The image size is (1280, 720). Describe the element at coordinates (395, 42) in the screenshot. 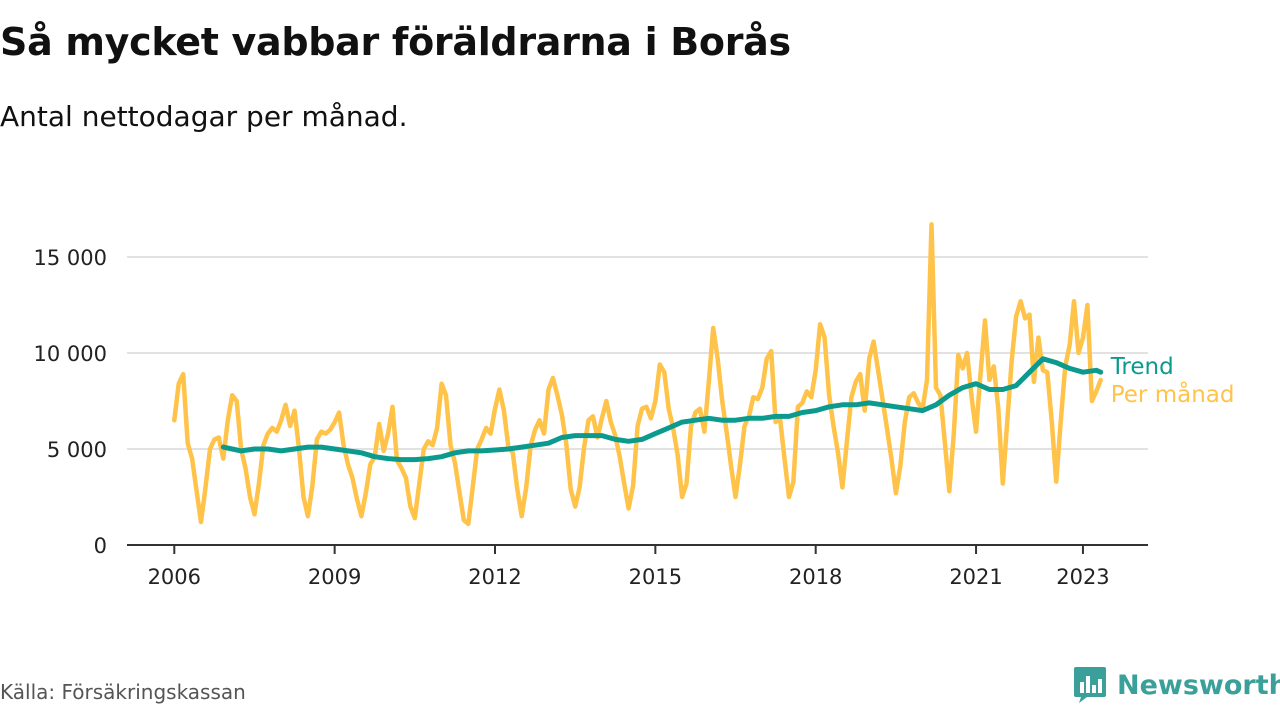

I see `page-title: Så mycket vabbar föräldrarna i Borås` at that location.